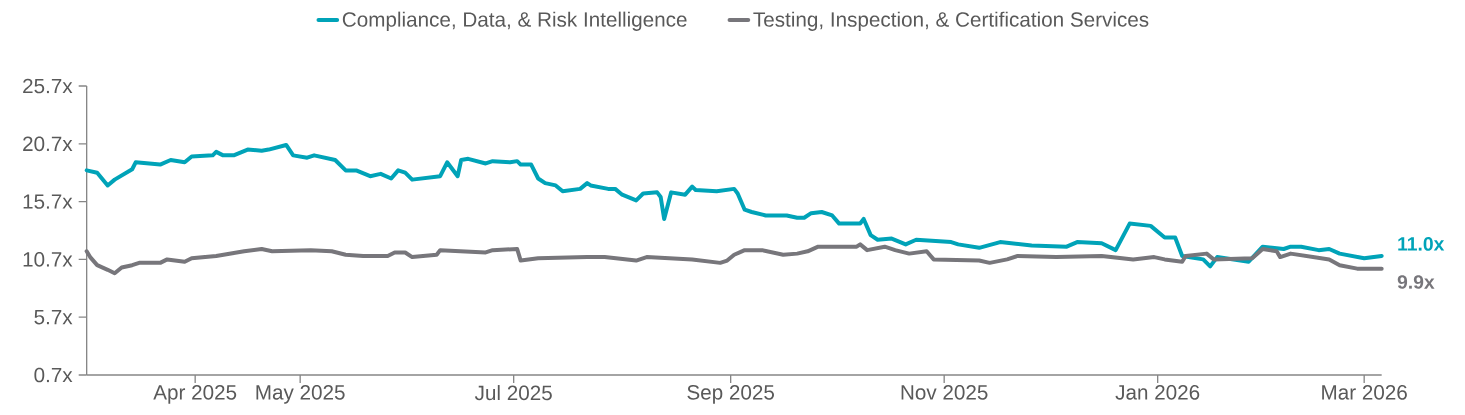  I want to click on annotation: 9.9x, so click(1416, 282).